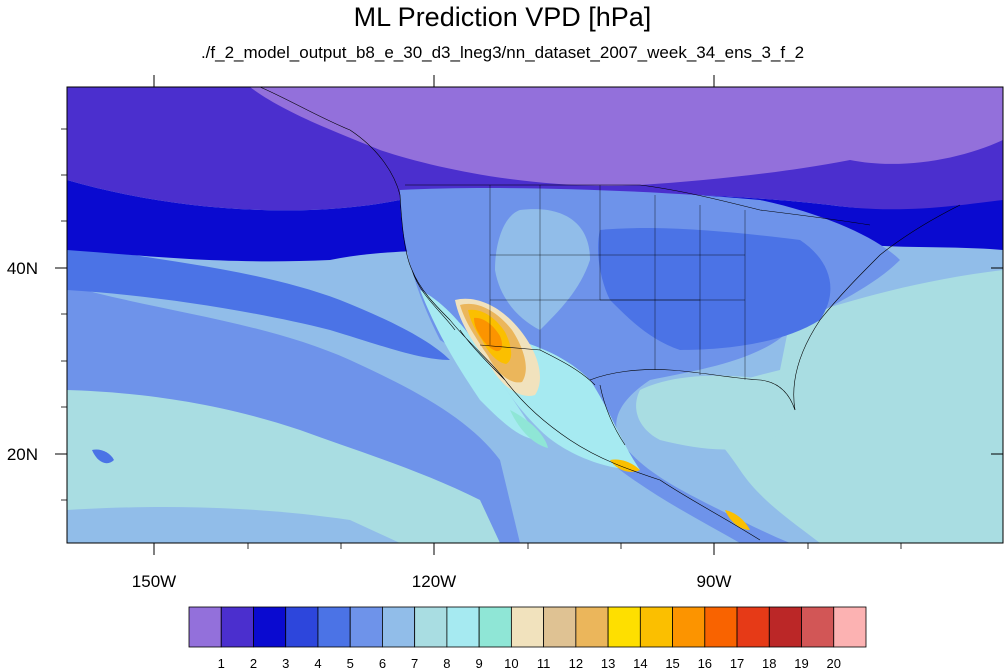  Describe the element at coordinates (608, 663) in the screenshot. I see `colorbar-label: 13` at that location.